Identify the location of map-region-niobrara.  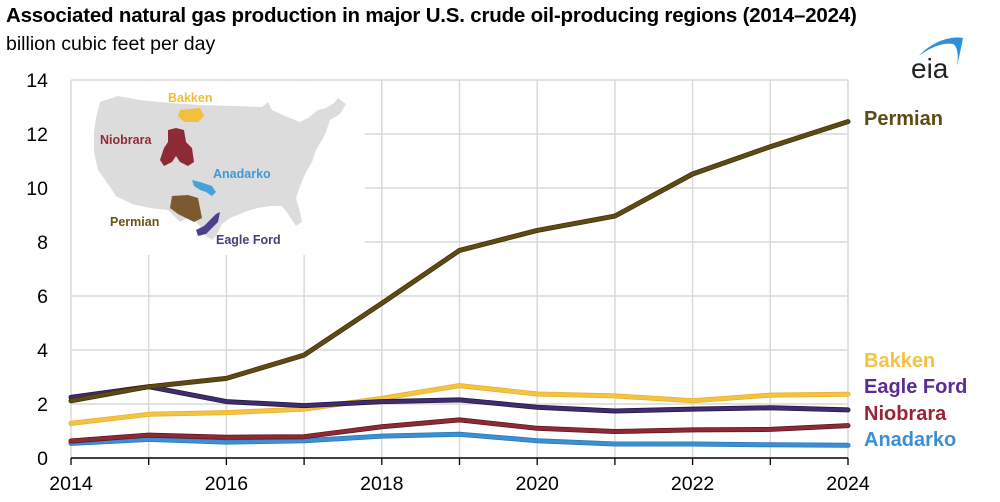
(177, 147).